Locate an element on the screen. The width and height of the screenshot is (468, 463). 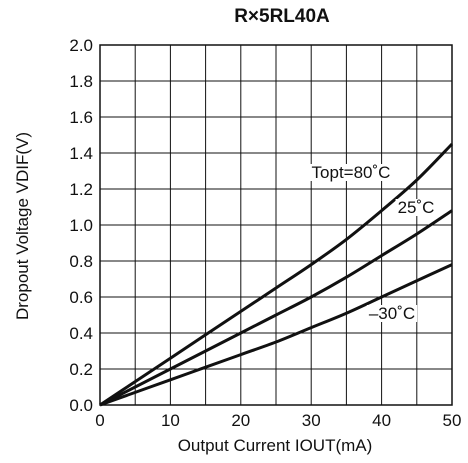
y-tick-label: 0.2 is located at coordinates (81, 369).